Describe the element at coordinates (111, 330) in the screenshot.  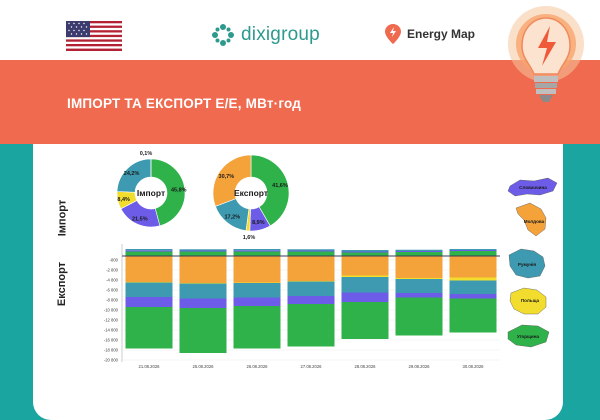
I see `y-tick-label: -14 800` at that location.